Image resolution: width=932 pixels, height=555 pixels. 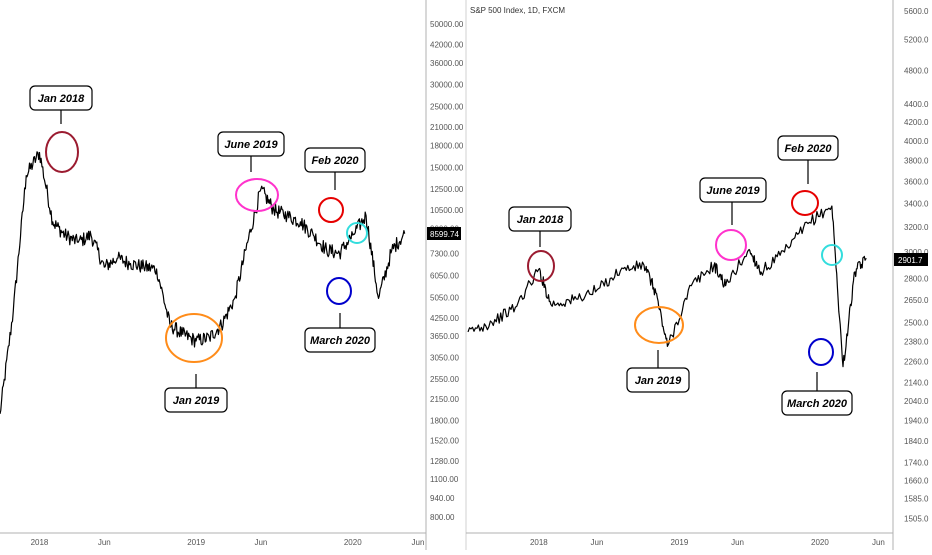 What do you see at coordinates (916, 499) in the screenshot?
I see `y-tick-label: 1585.0` at bounding box center [916, 499].